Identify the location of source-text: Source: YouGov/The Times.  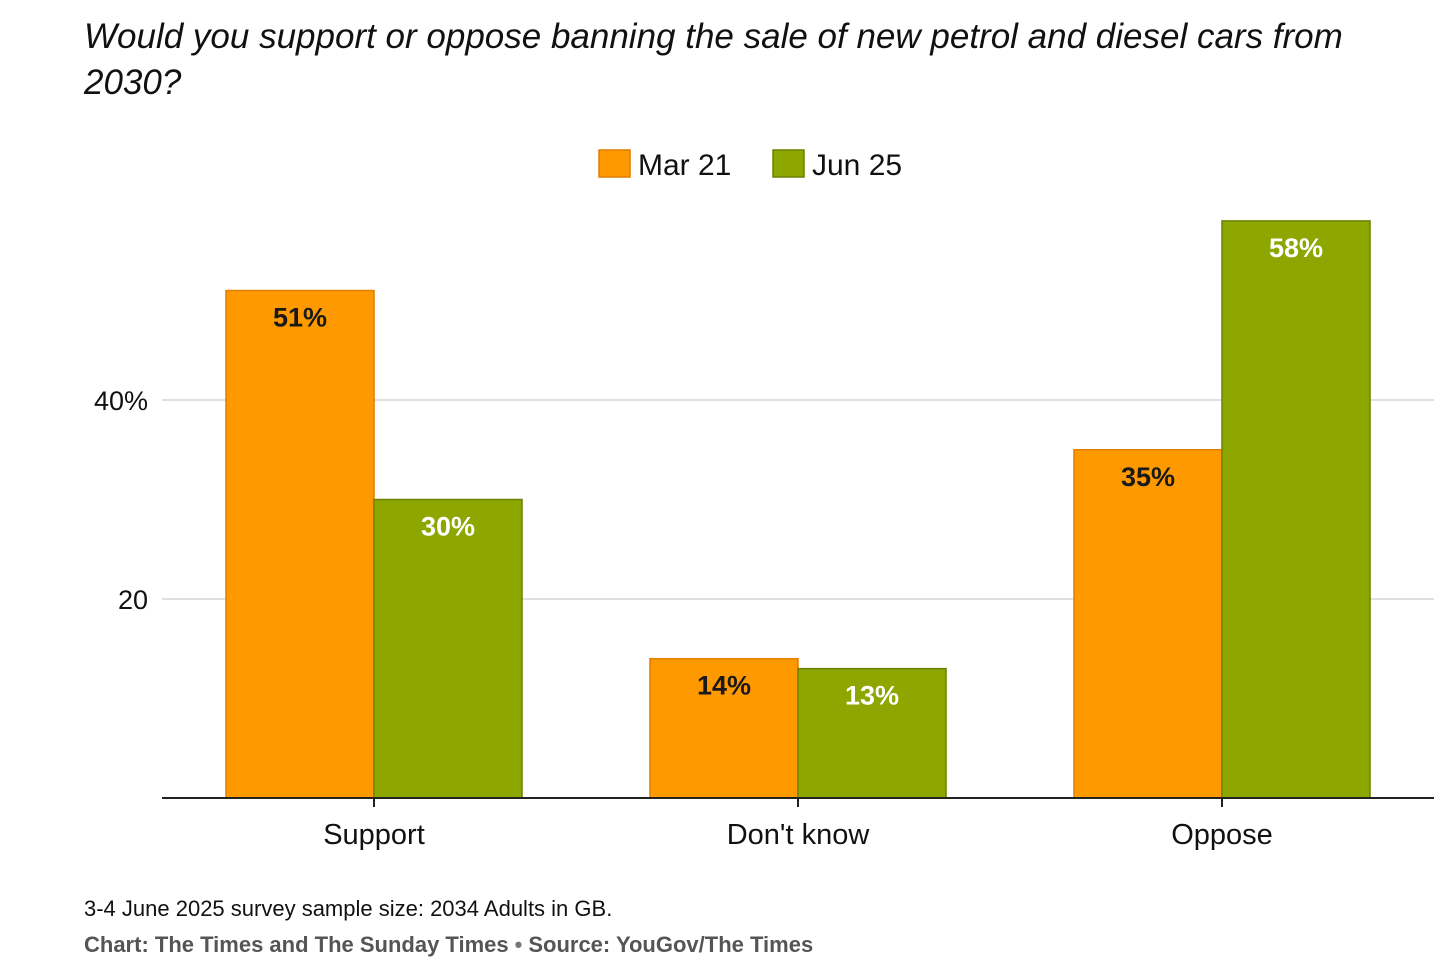
(671, 944).